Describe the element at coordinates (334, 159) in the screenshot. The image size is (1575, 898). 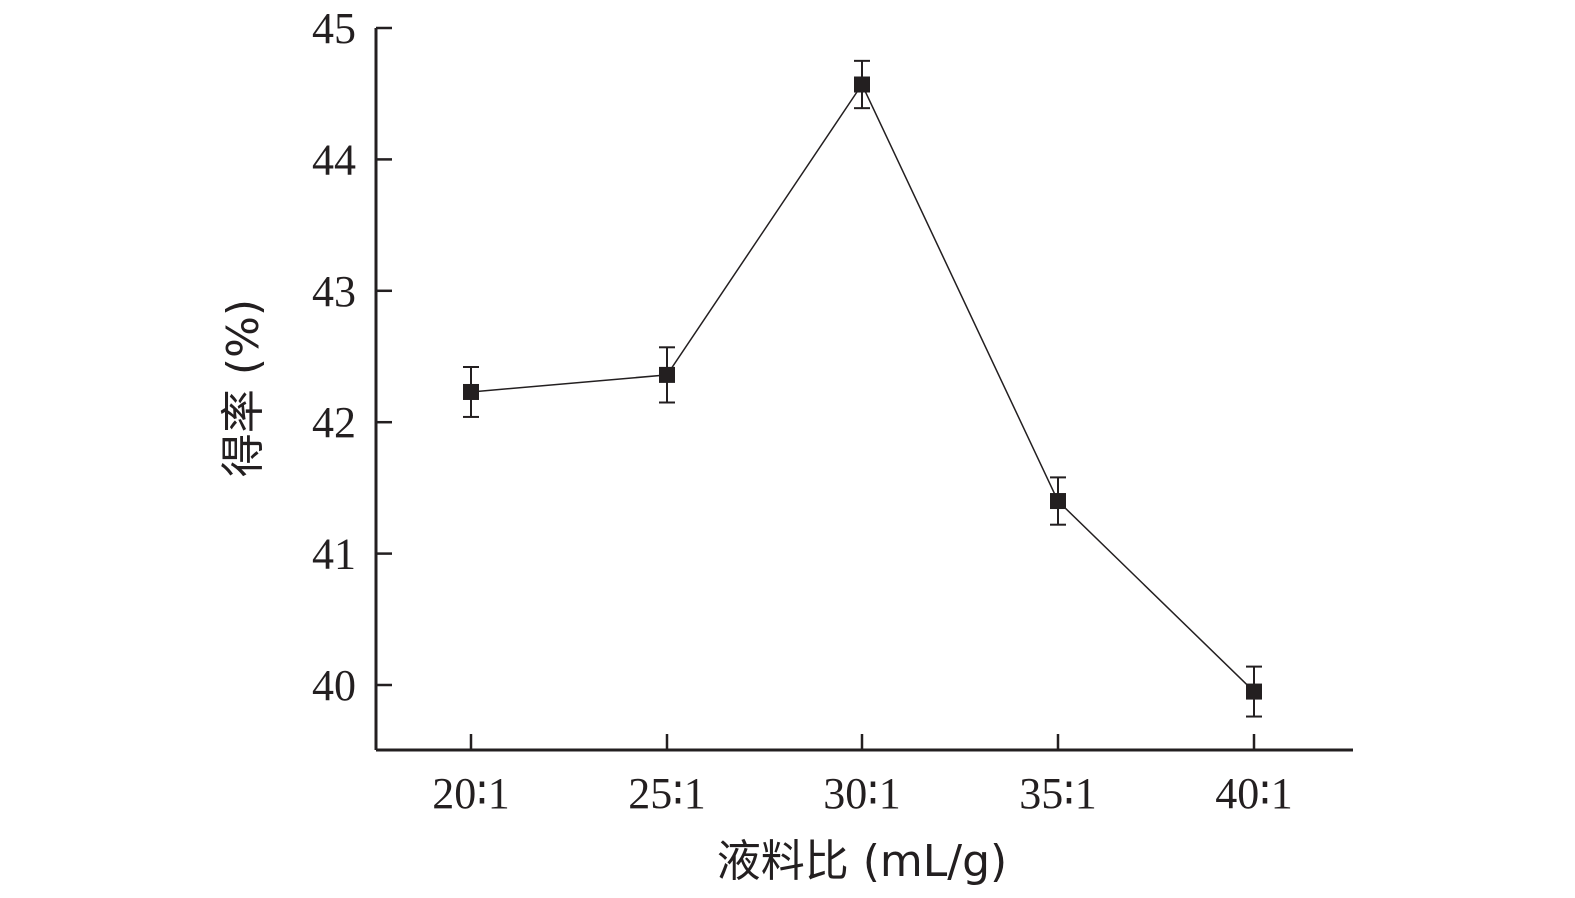
I see `y-tick-label: 44` at that location.